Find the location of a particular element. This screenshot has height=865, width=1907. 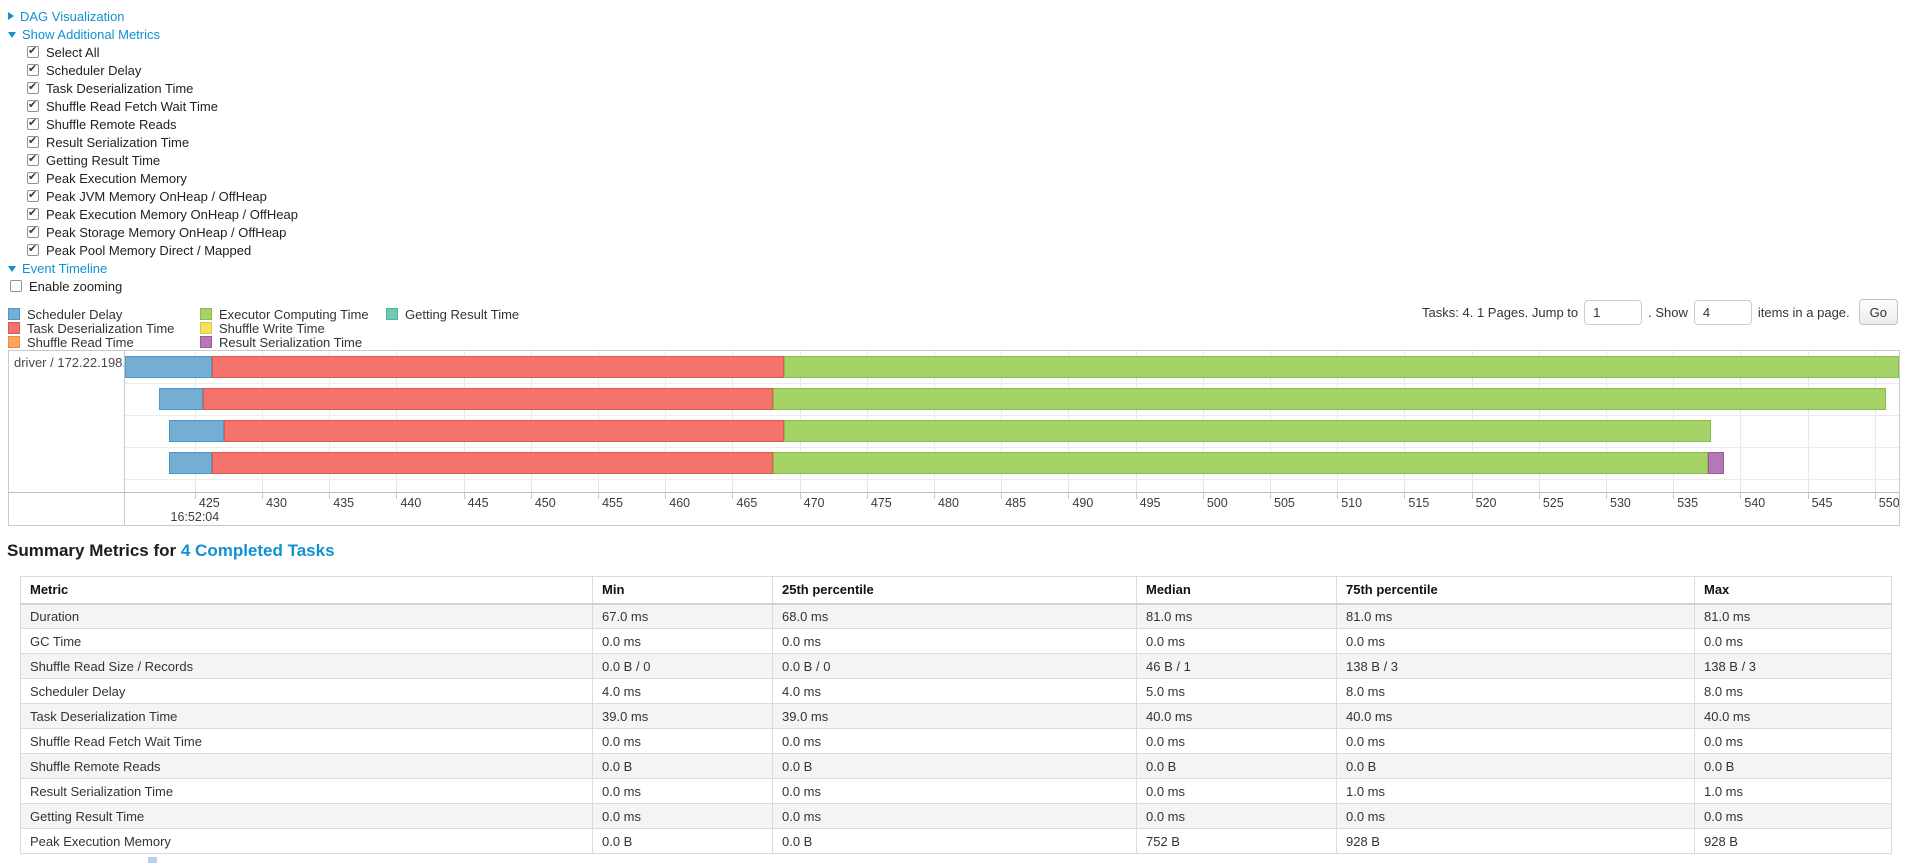

metric-checkbox-scheduler-delay is located at coordinates (33, 69).